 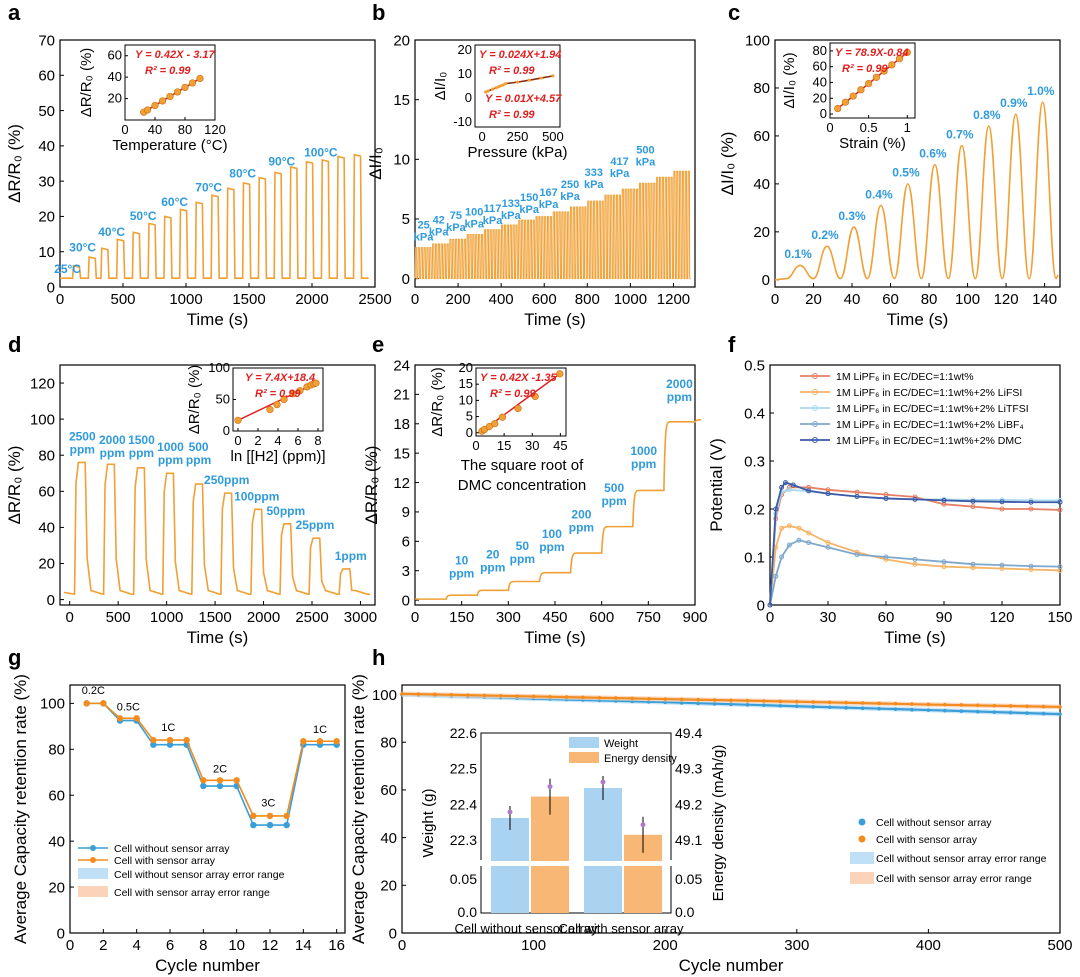 What do you see at coordinates (170, 82) in the screenshot?
I see `inset-frame` at bounding box center [170, 82].